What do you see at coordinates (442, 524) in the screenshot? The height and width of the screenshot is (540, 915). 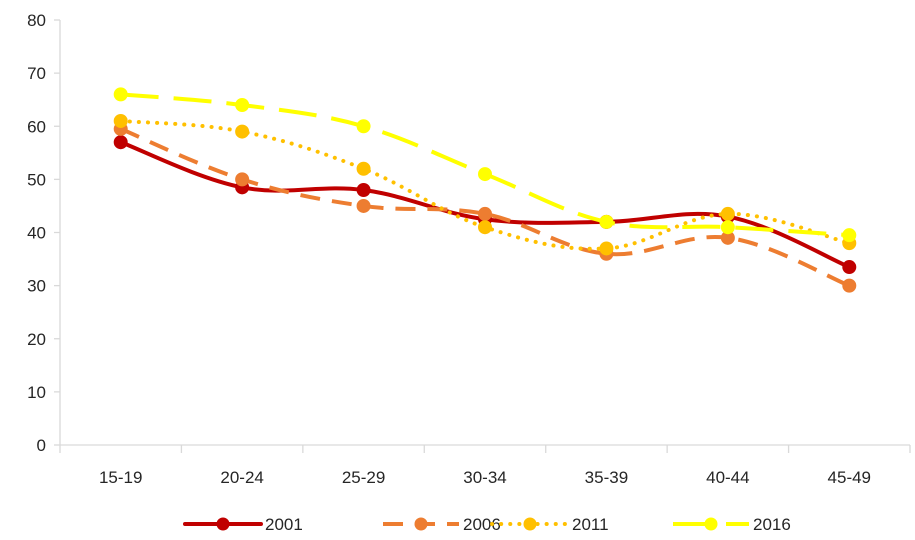 I see `legend-item-2006: 2006` at bounding box center [442, 524].